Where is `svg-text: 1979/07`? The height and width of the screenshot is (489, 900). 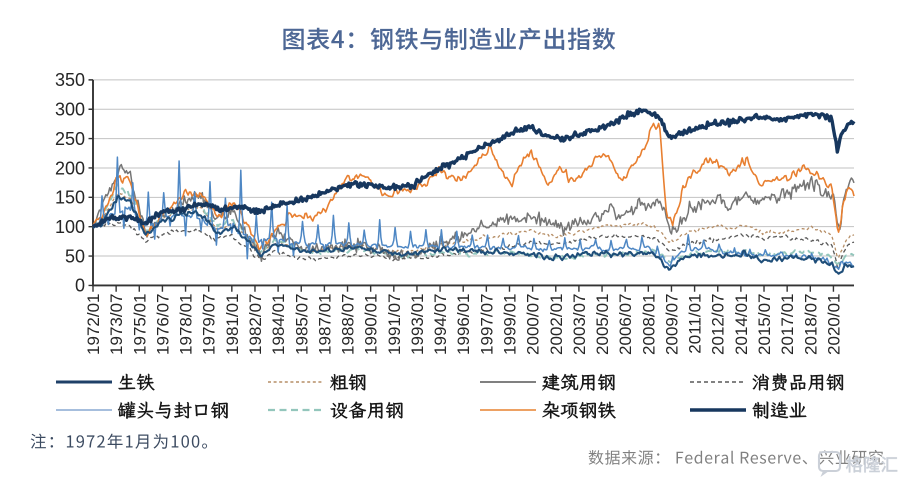 svg-text: 1979/07 is located at coordinates (209, 324).